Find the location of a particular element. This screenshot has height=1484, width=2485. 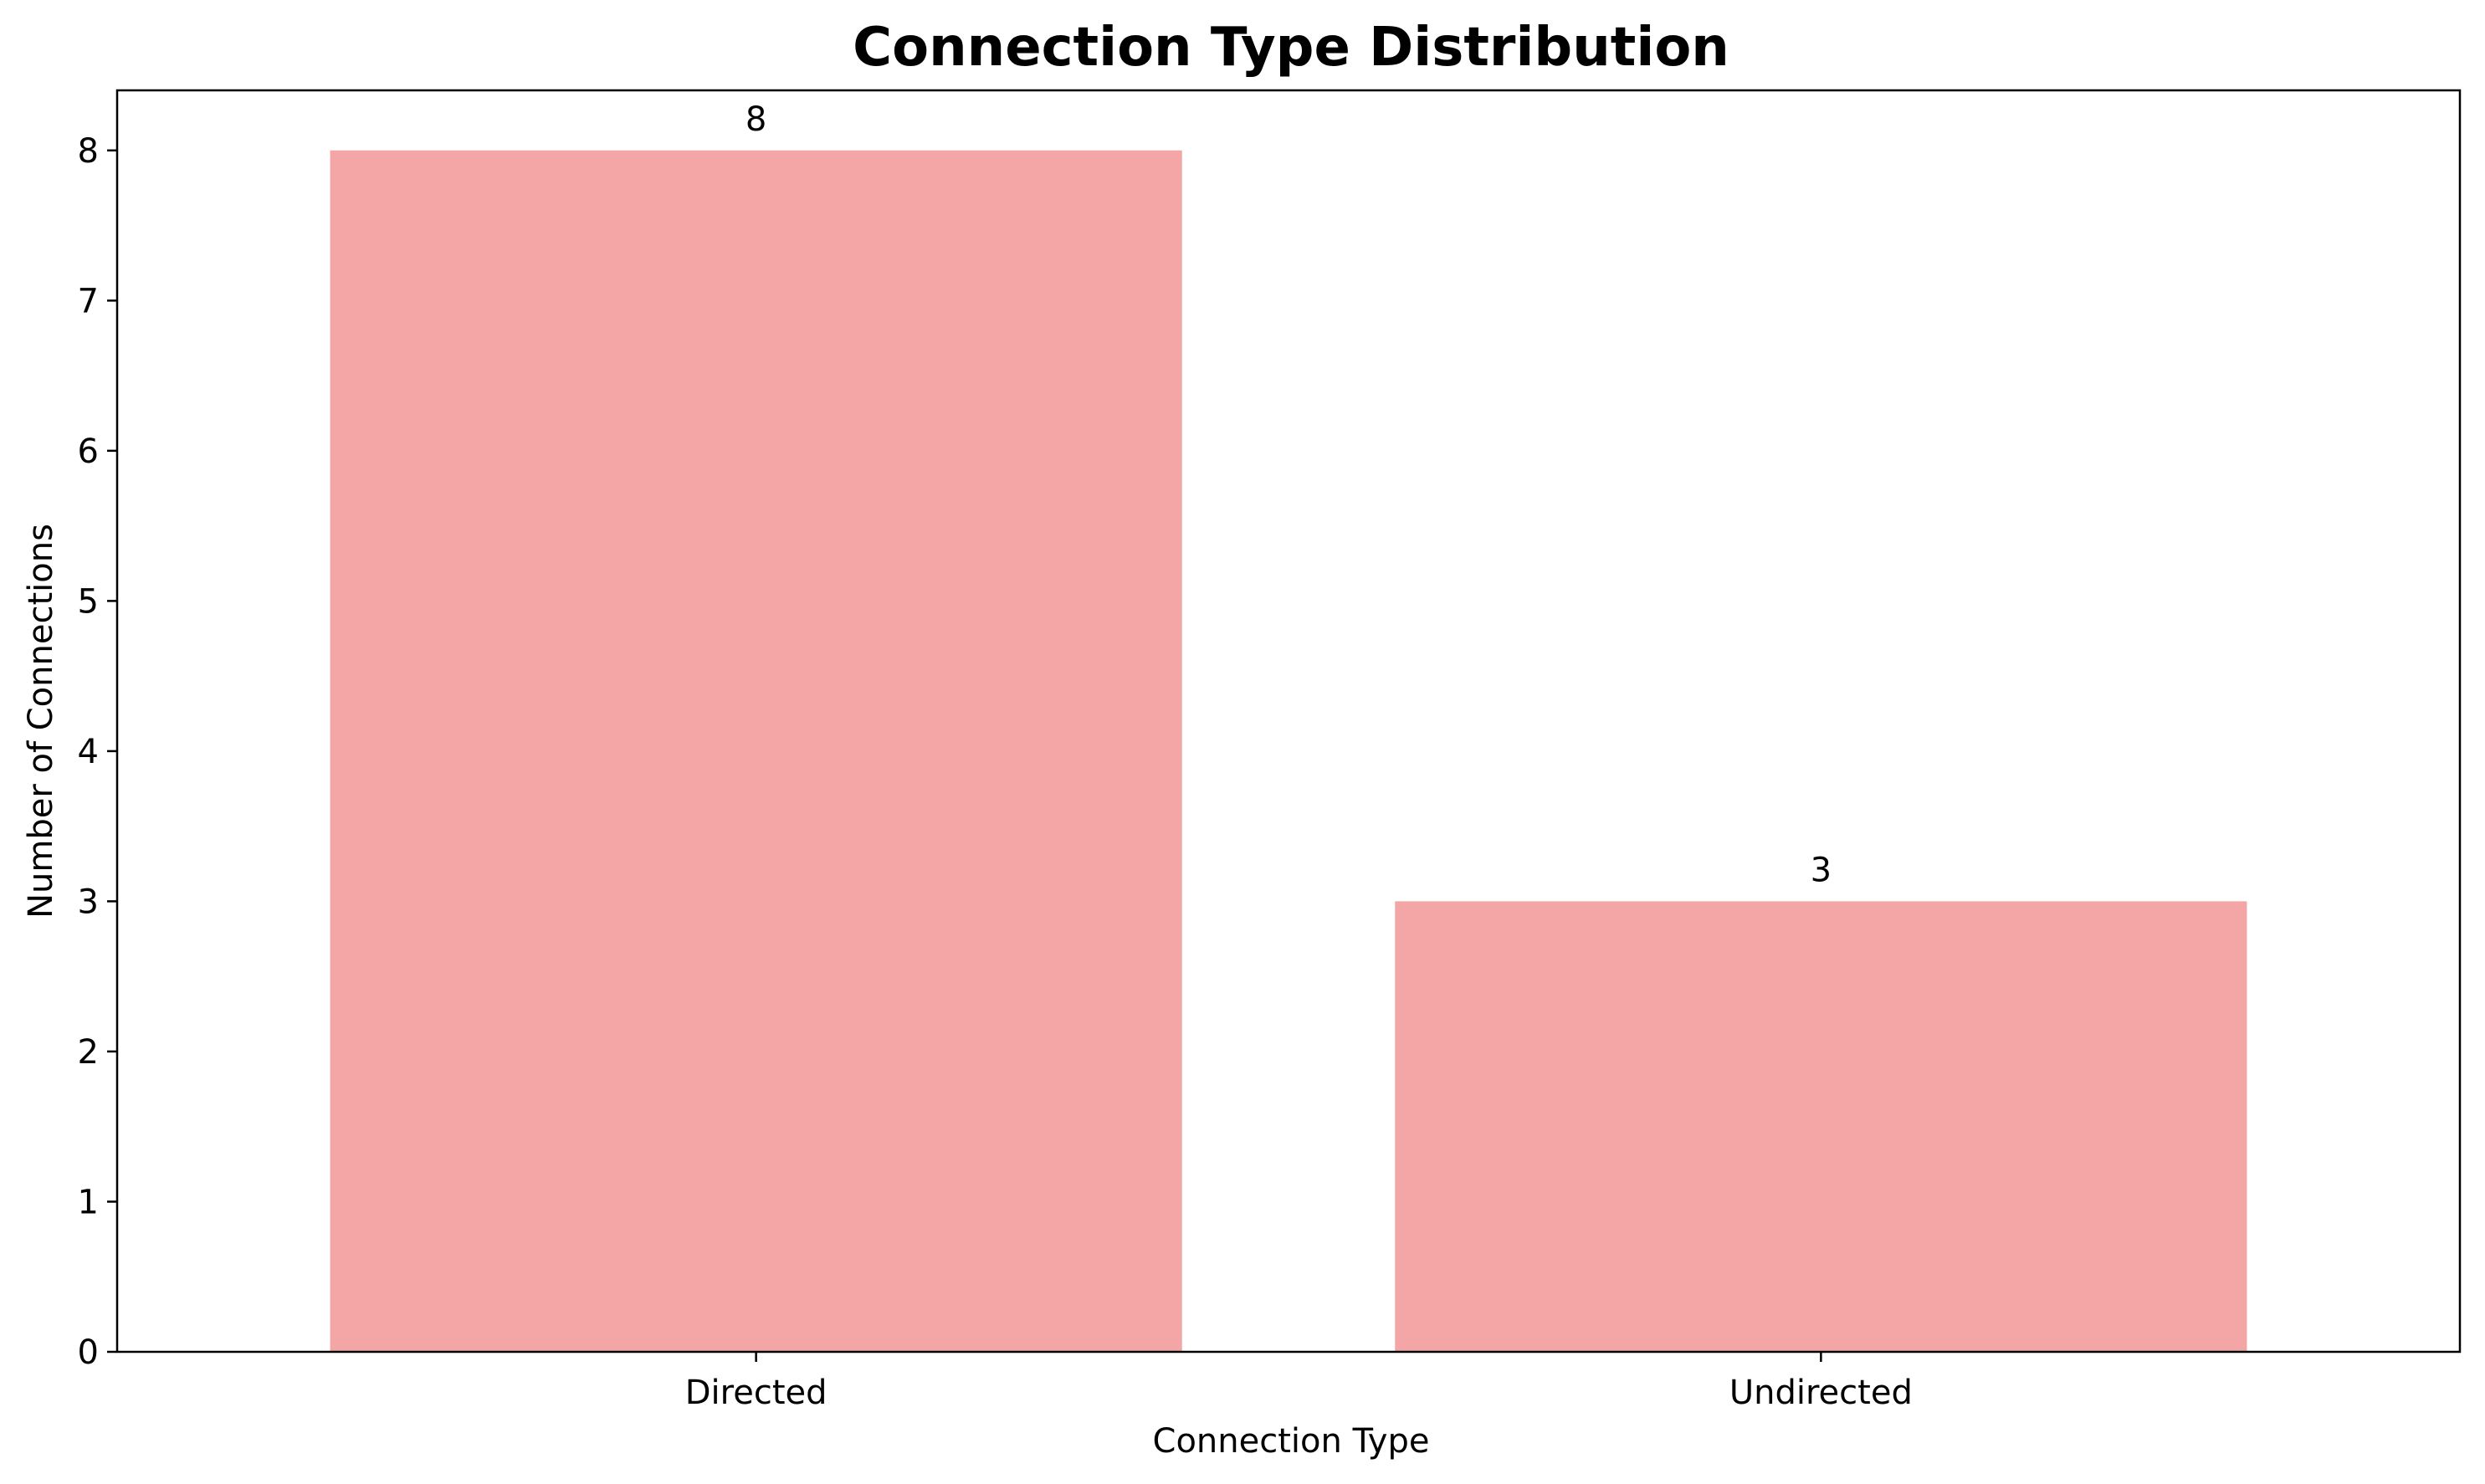

y-tick-label: 5 is located at coordinates (88, 601).